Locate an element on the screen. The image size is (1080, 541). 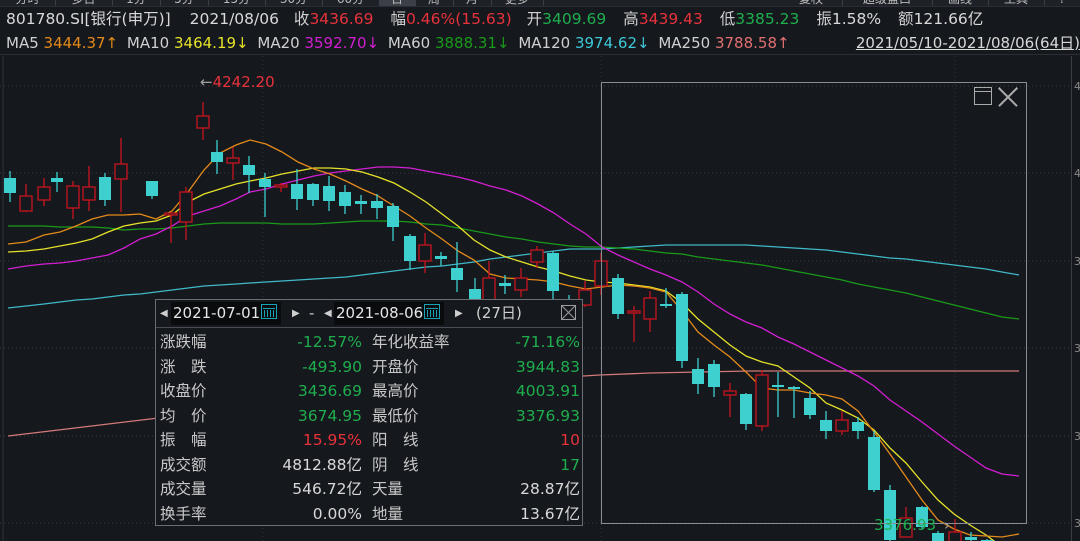
popup-header: ◀ 2021-07-01 ▶ - ◀ 2021-08-06 ▶ (27日) is located at coordinates (369, 314).